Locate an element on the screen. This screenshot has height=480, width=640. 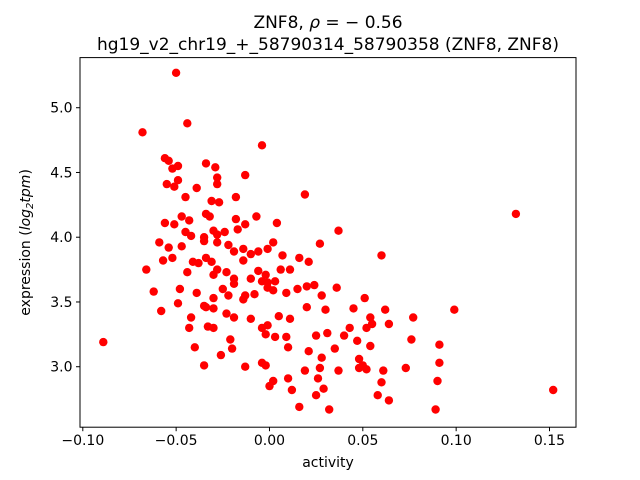
y-axis-label-word: tpm is located at coordinates (26, 189).